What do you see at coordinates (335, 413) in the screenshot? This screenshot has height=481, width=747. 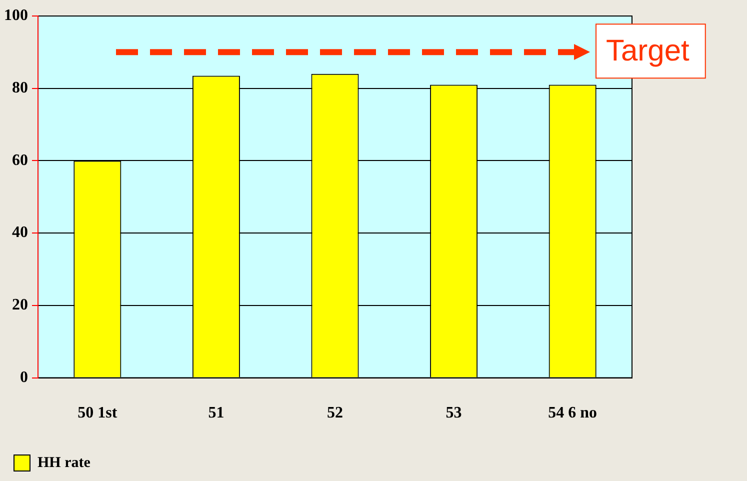 I see `x-tick-label: 52` at bounding box center [335, 413].